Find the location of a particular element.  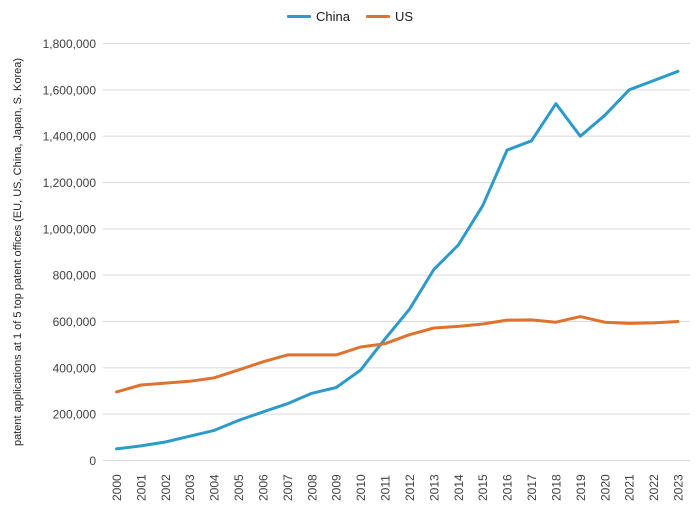

legend-swatch-us is located at coordinates (377, 16).